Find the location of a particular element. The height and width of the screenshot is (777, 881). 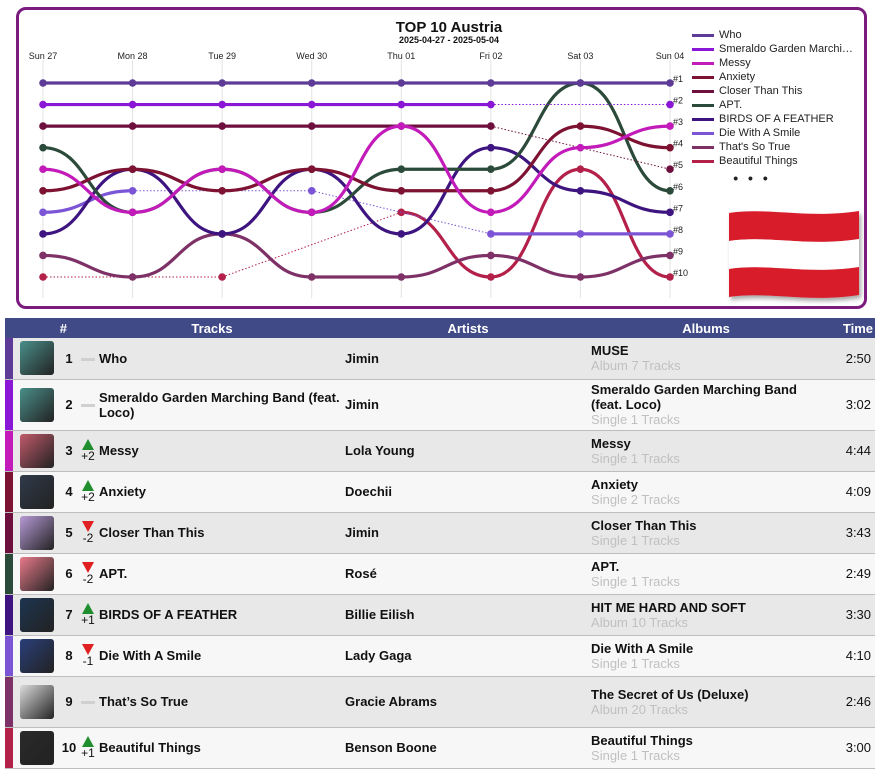

series-line is located at coordinates (535, 223).